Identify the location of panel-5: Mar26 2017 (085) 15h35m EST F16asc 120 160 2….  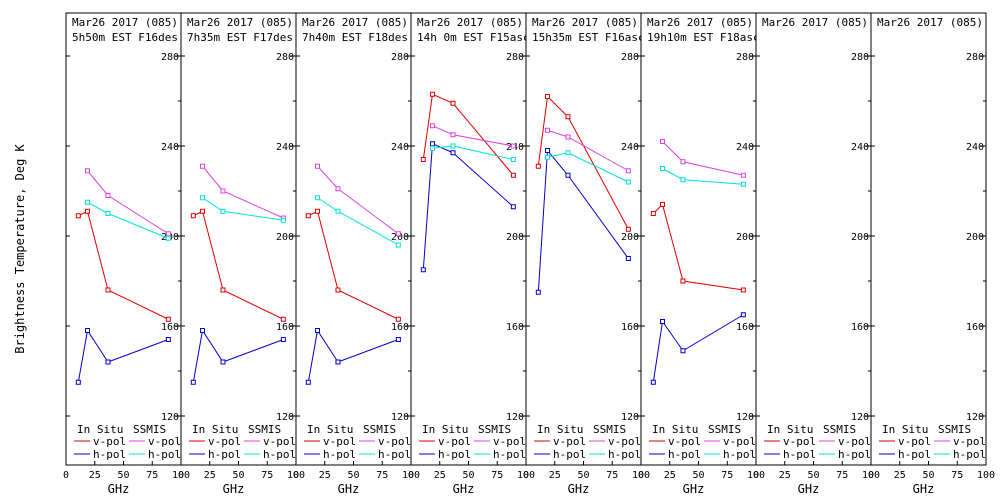
(586, 254).